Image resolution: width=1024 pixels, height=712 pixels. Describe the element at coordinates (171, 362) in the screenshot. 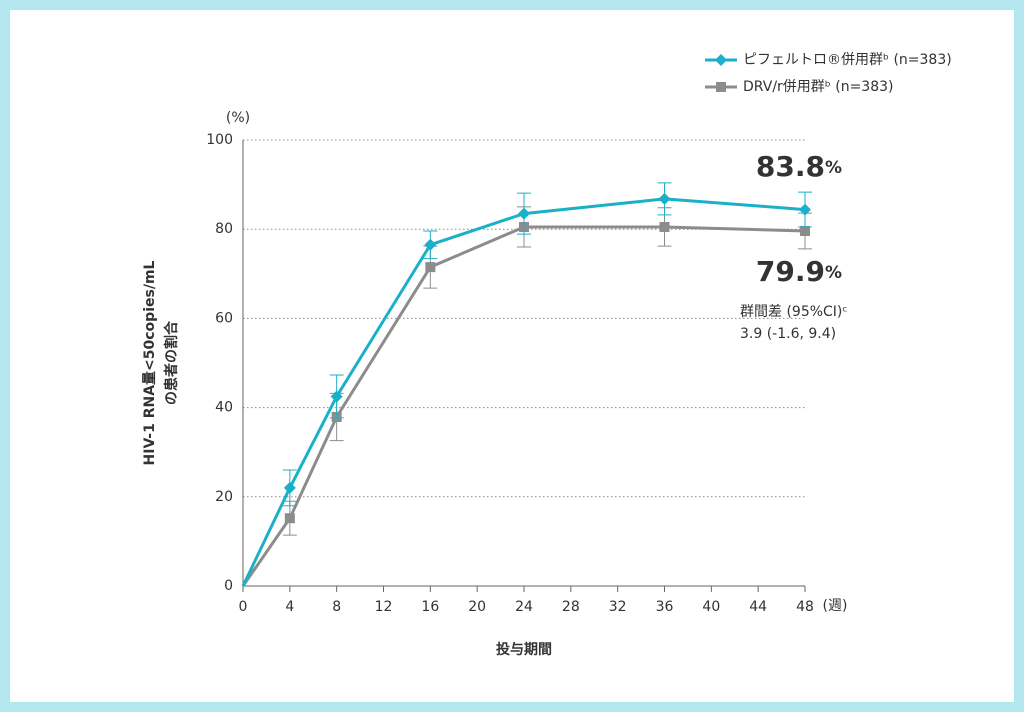

I see `y-axis-title: の患者の割合` at that location.